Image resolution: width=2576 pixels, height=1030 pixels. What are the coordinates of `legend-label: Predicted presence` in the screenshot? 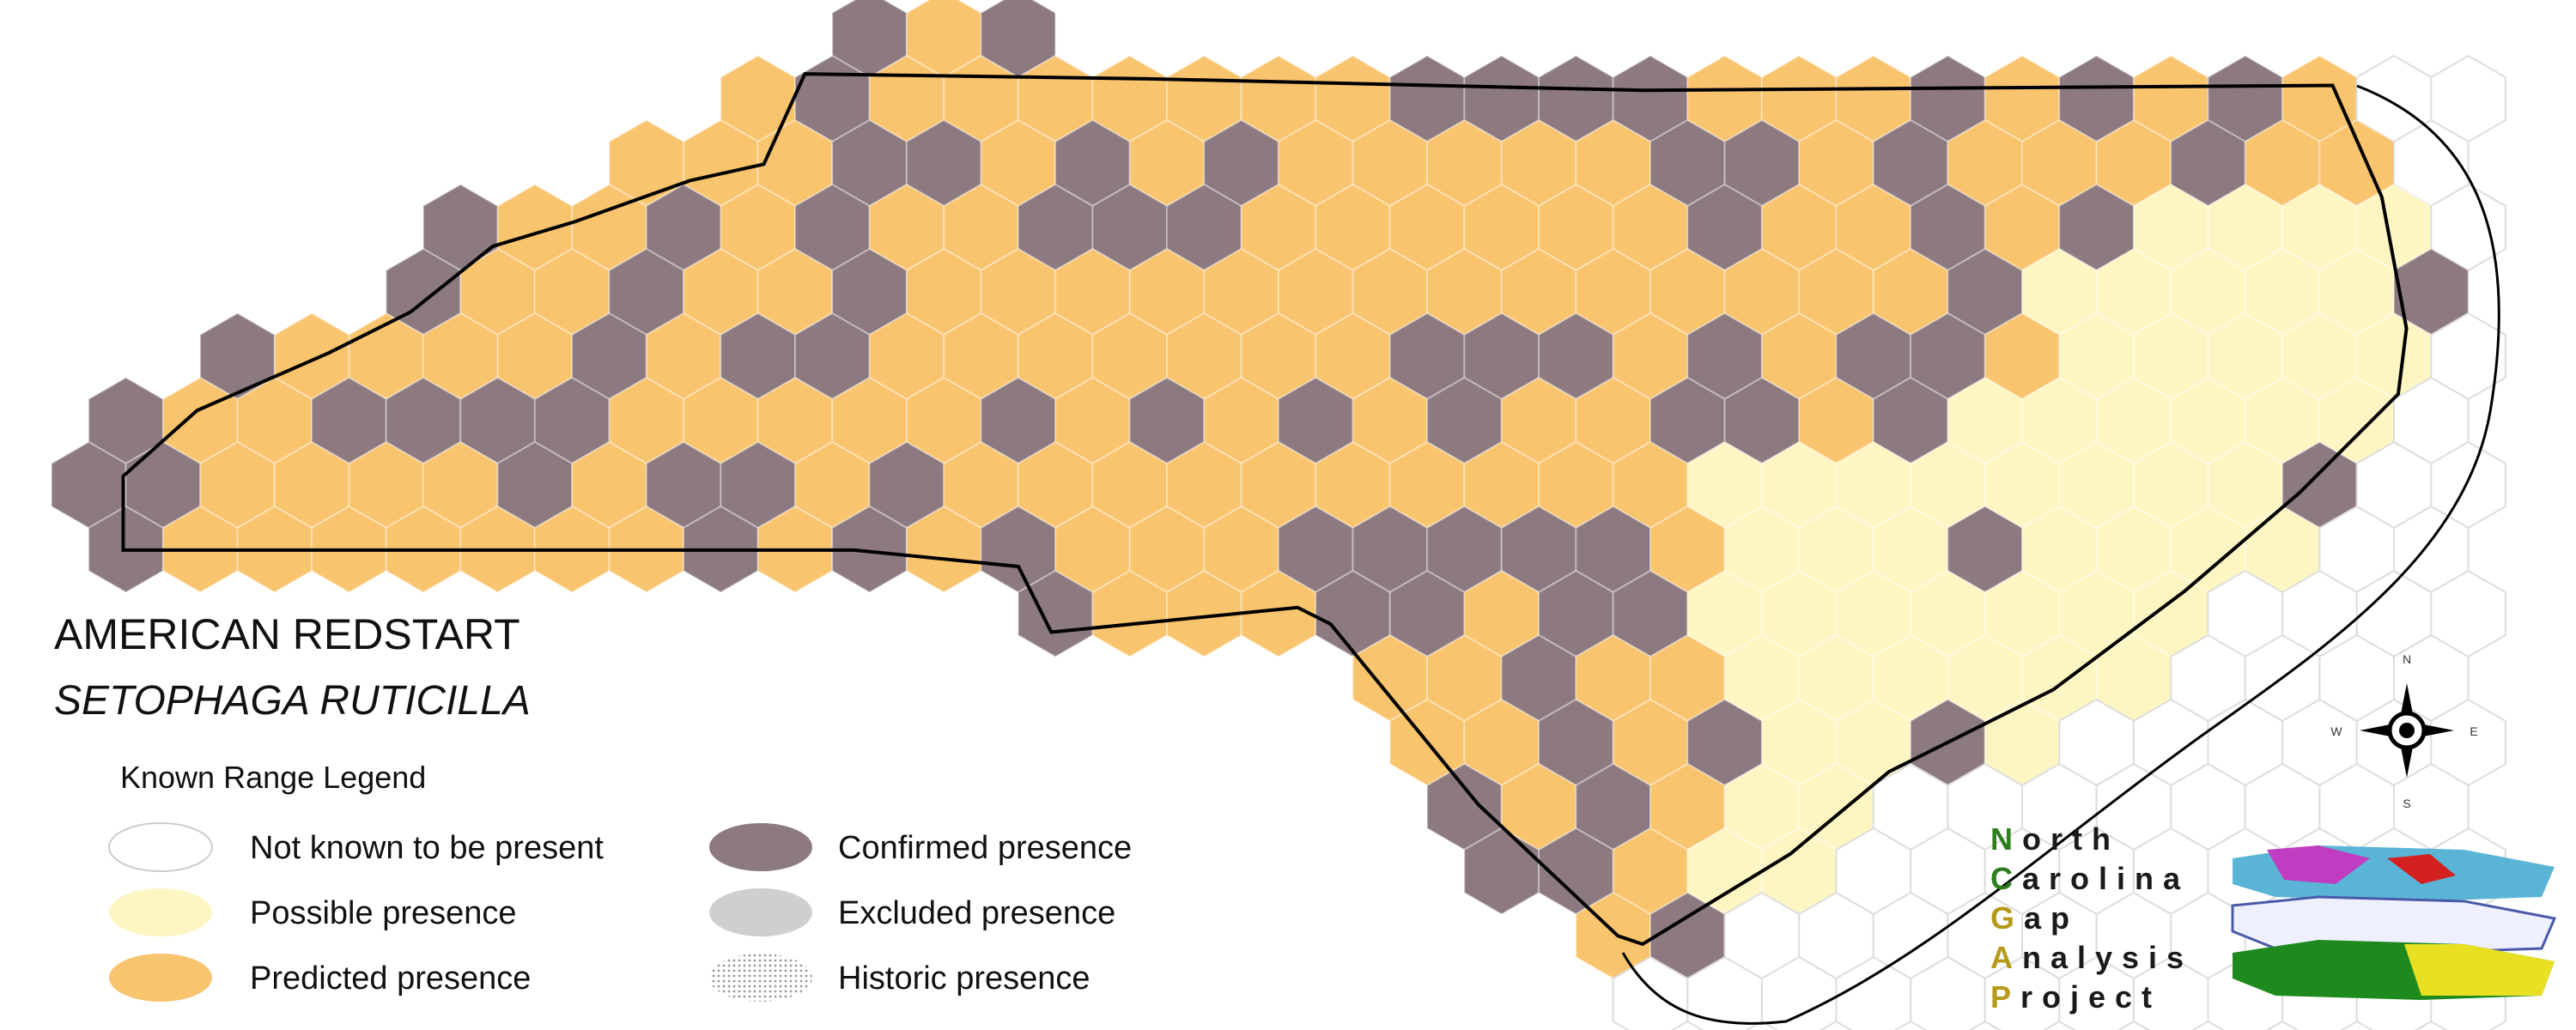 It's located at (390, 978).